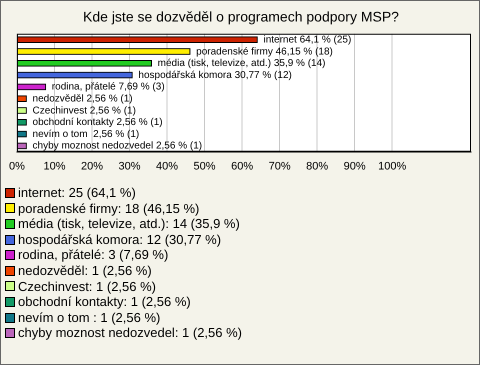  What do you see at coordinates (17, 166) in the screenshot?
I see `x-tick-label: 0%` at bounding box center [17, 166].